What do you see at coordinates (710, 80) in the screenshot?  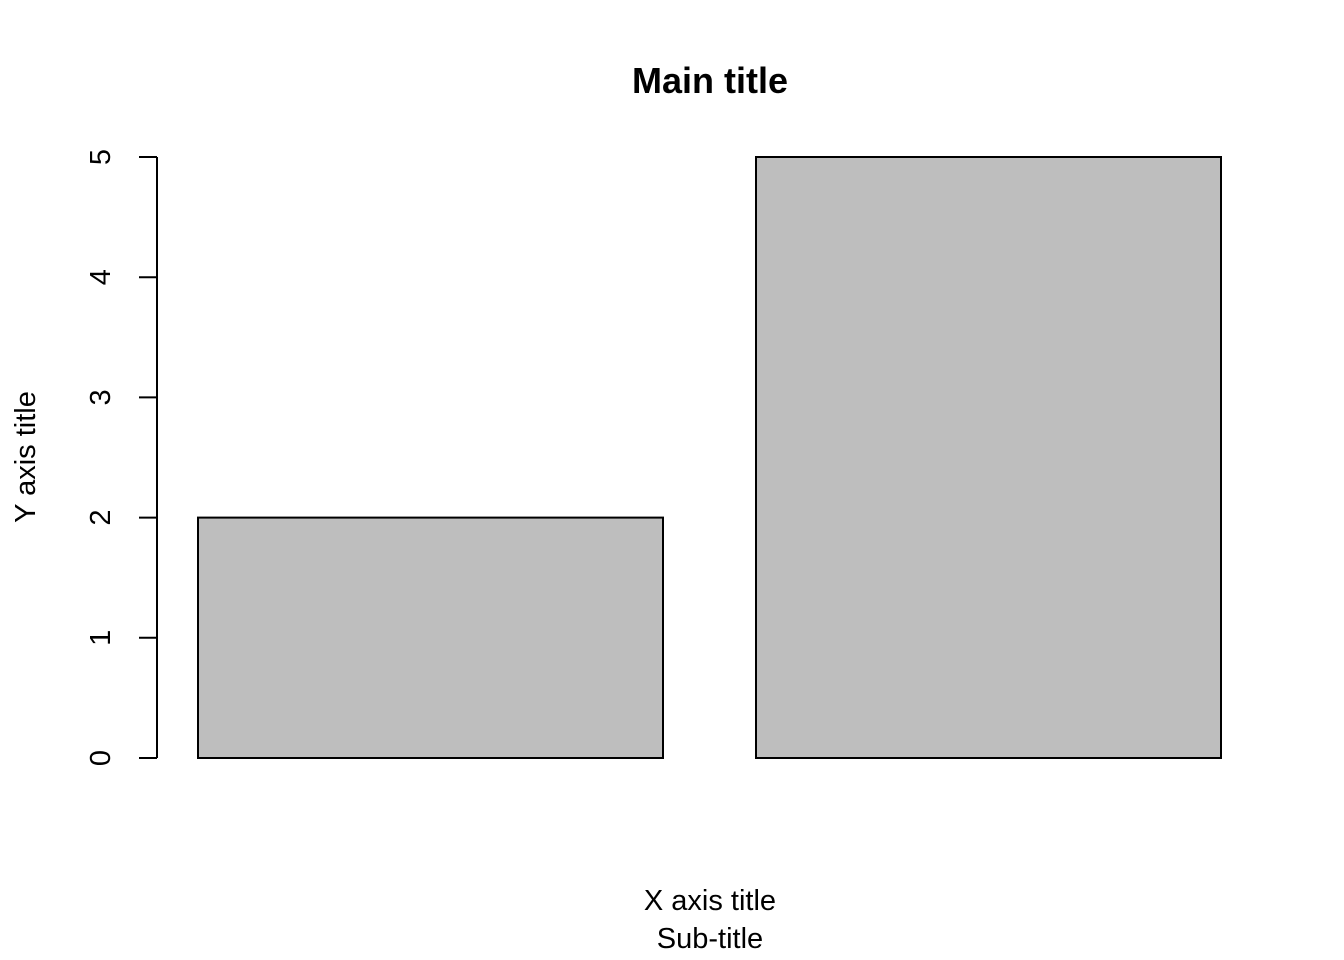 I see `chart-title: Main title` at bounding box center [710, 80].